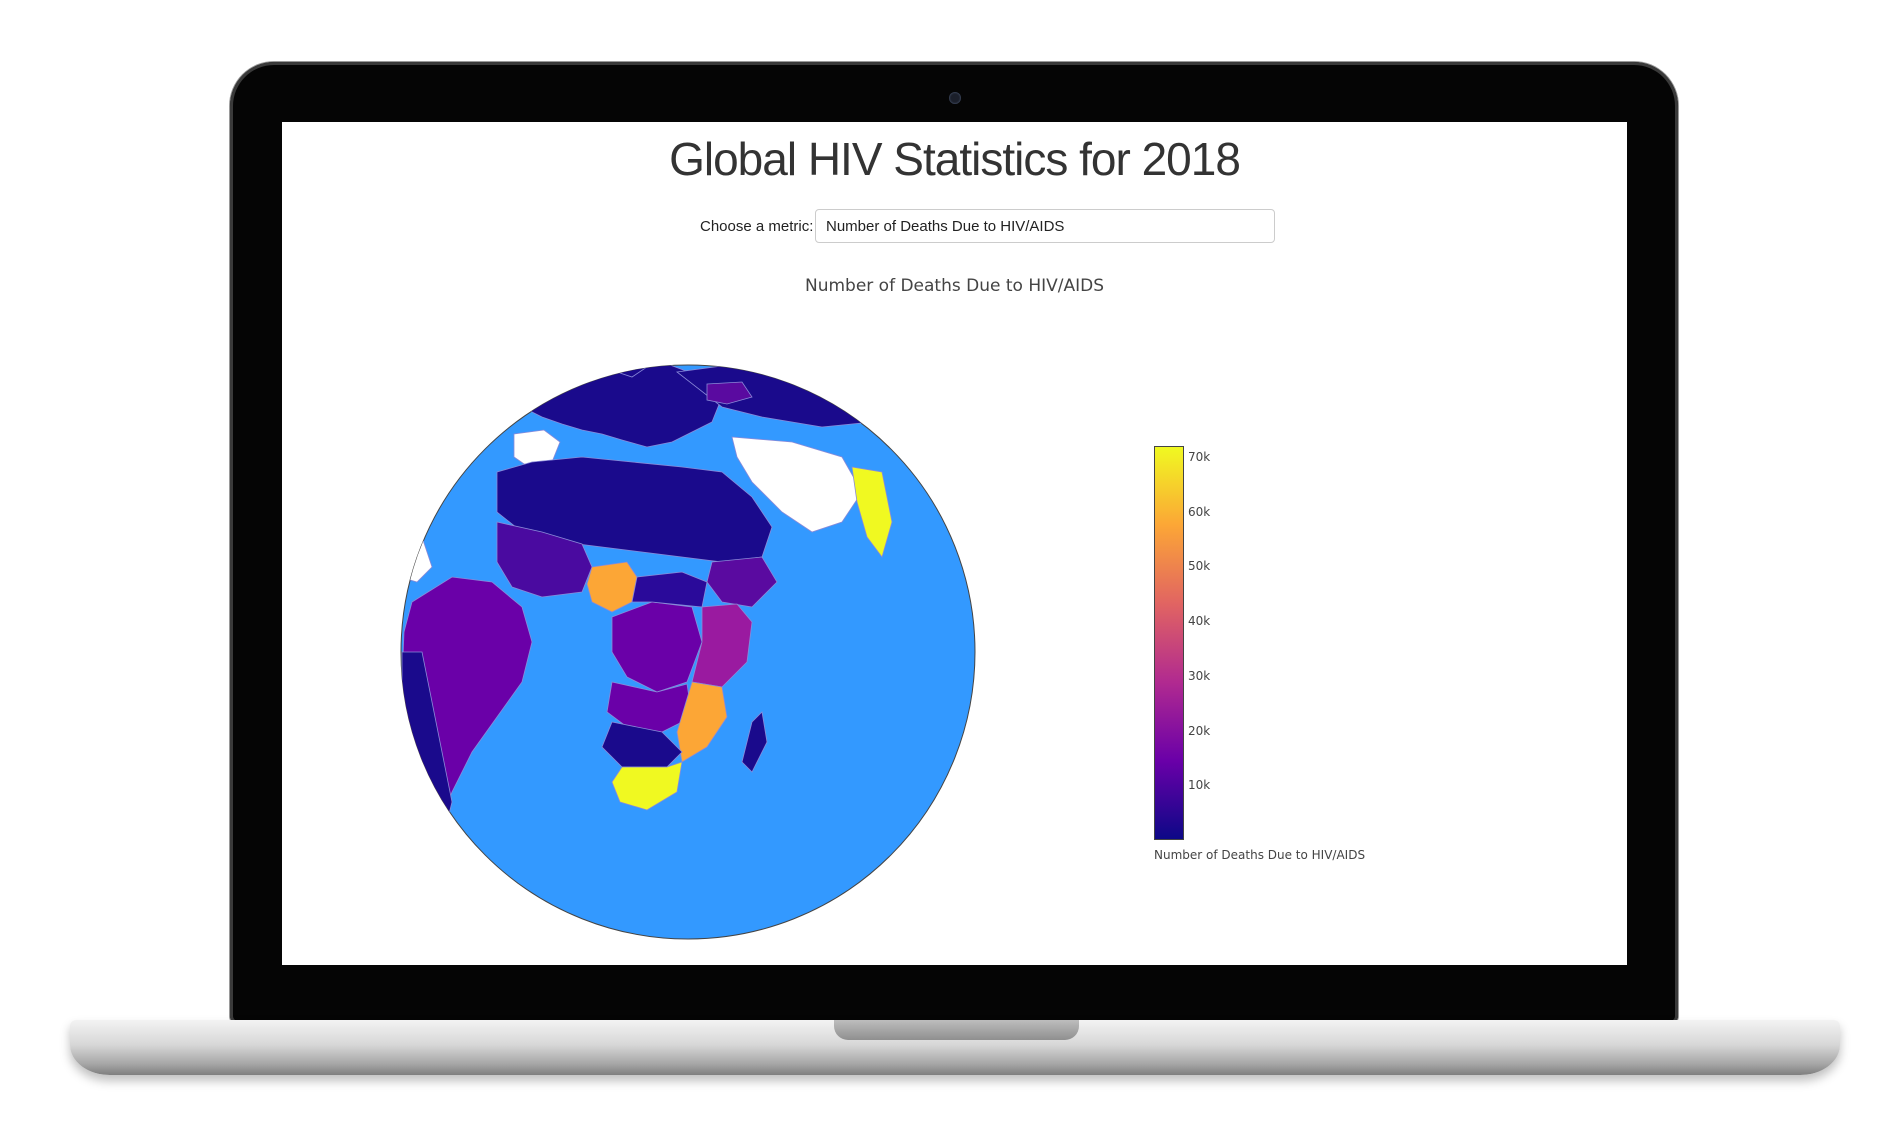  What do you see at coordinates (1199, 566) in the screenshot?
I see `colorbar-tick: 50k` at bounding box center [1199, 566].